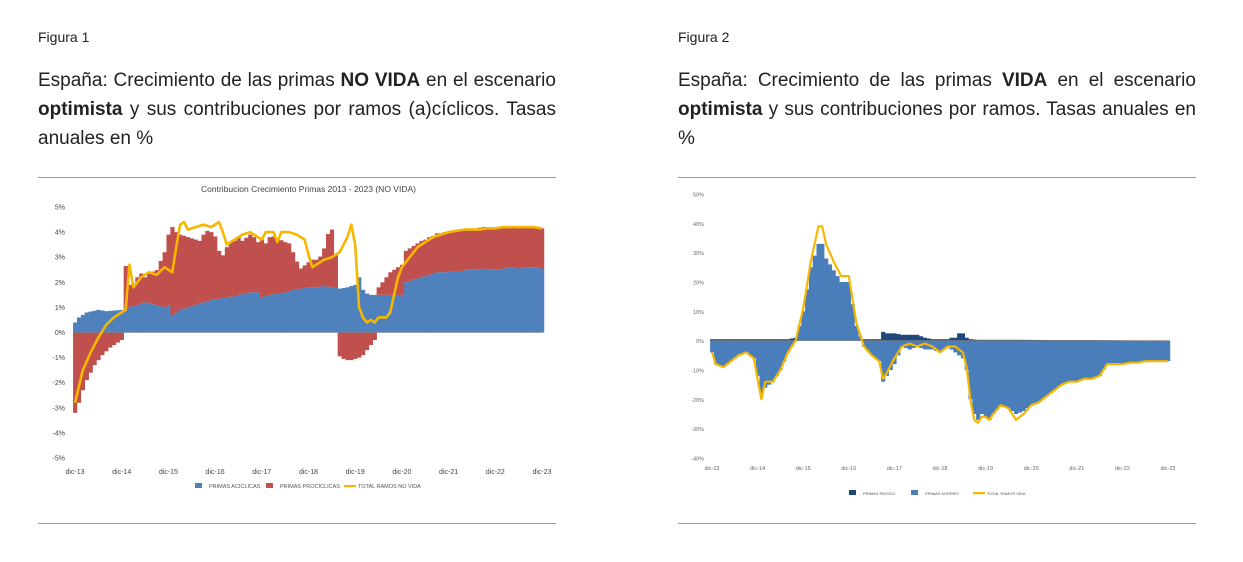 The height and width of the screenshot is (562, 1243). What do you see at coordinates (60, 233) in the screenshot?
I see `y-tick-label: 4%` at bounding box center [60, 233].